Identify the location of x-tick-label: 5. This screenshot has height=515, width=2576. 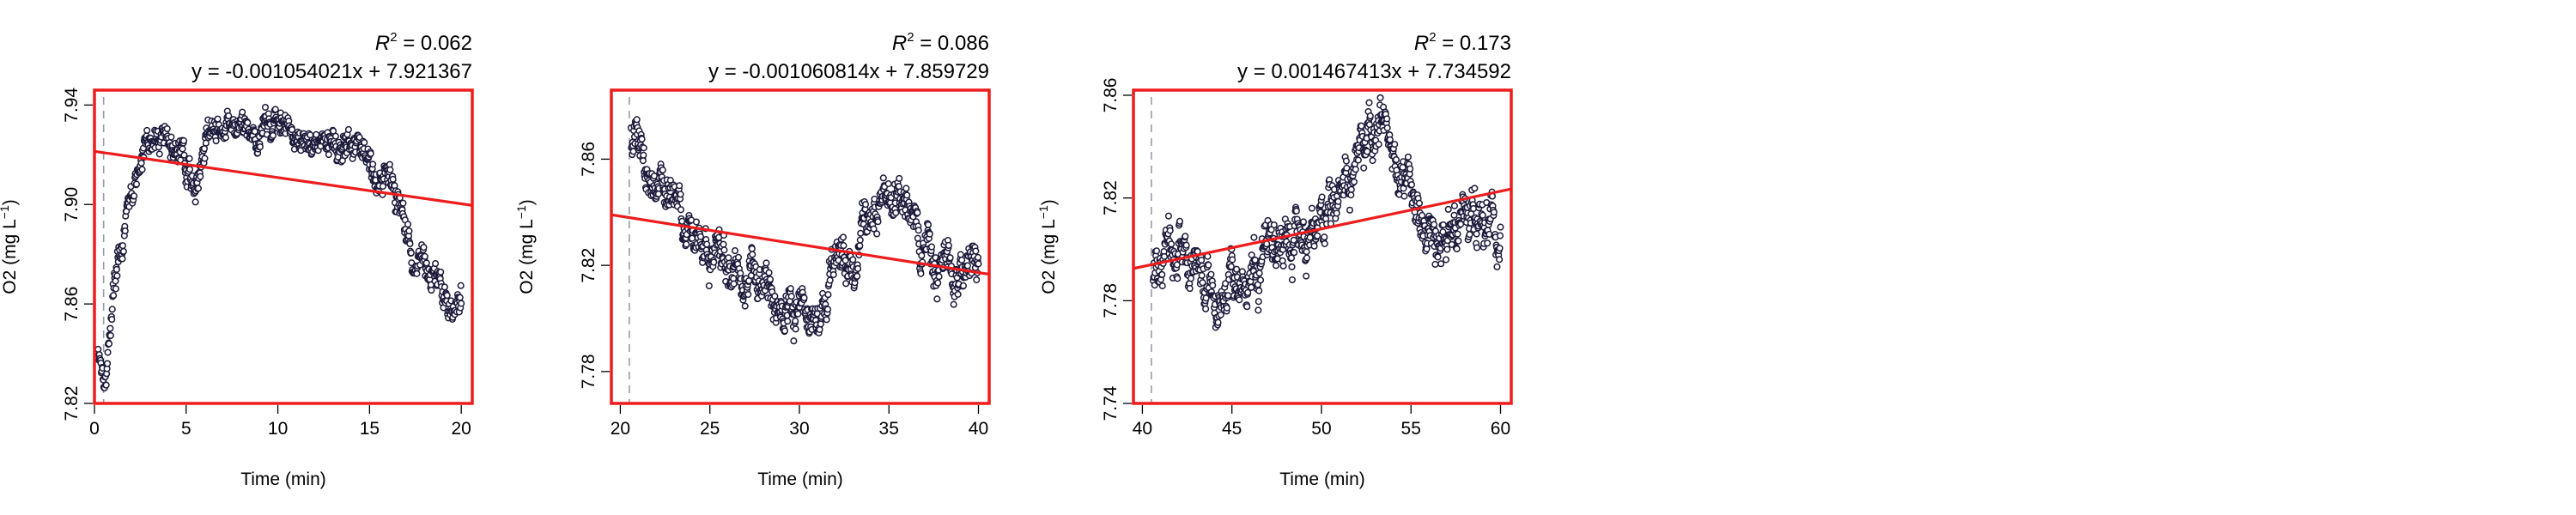
(186, 429).